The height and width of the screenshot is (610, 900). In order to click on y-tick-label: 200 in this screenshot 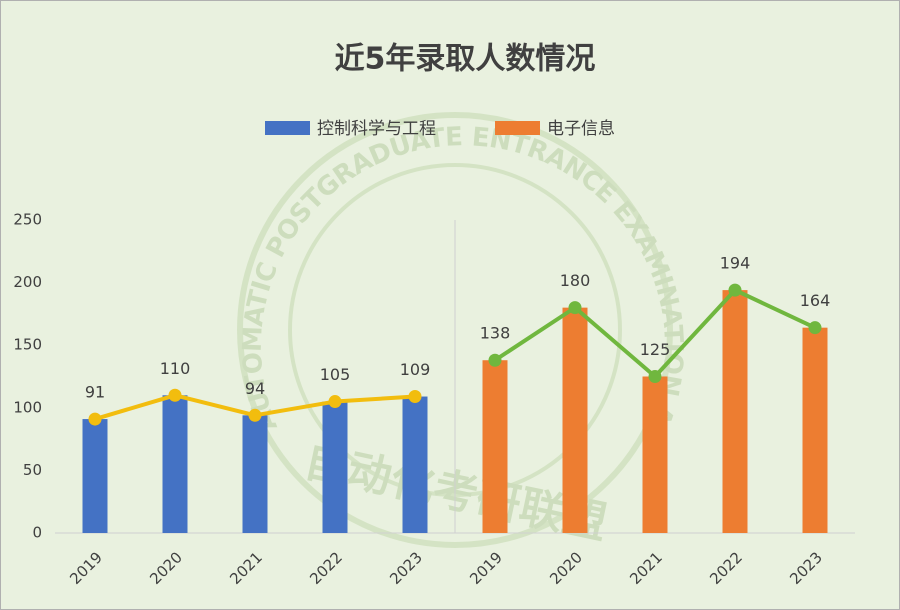, I will do `click(27, 282)`.